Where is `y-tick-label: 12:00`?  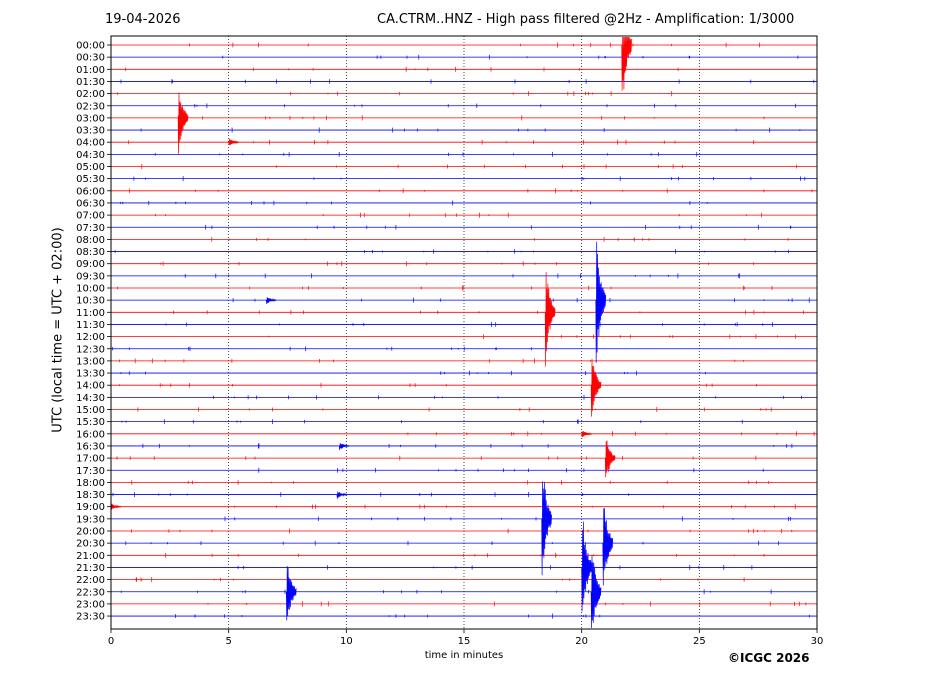 y-tick-label: 12:00 is located at coordinates (90, 337).